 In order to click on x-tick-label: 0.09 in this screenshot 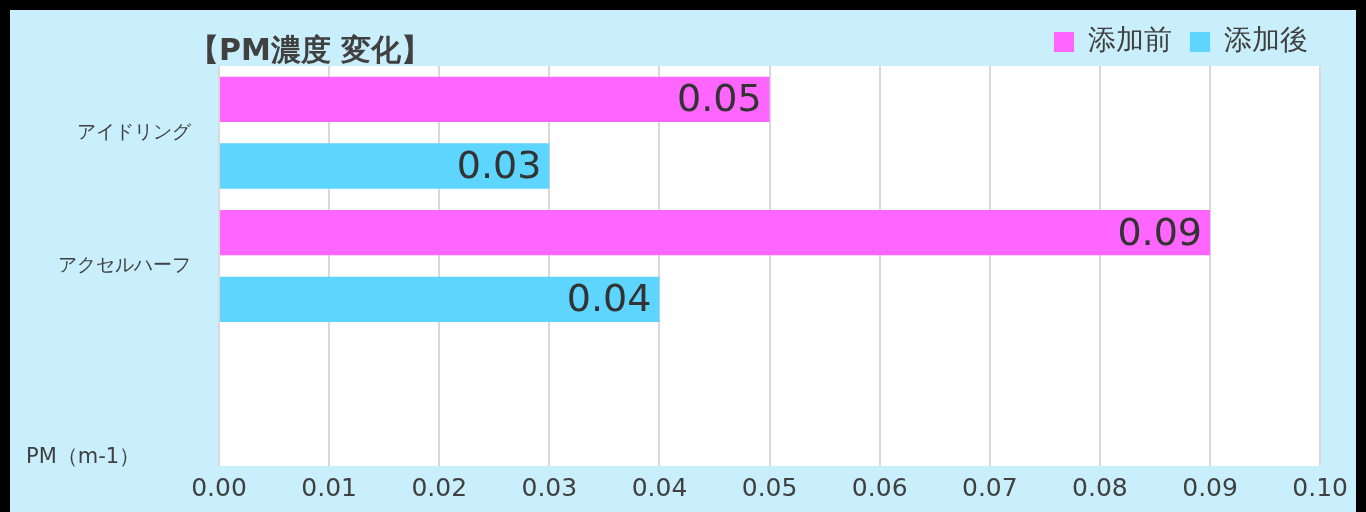, I will do `click(1210, 487)`.